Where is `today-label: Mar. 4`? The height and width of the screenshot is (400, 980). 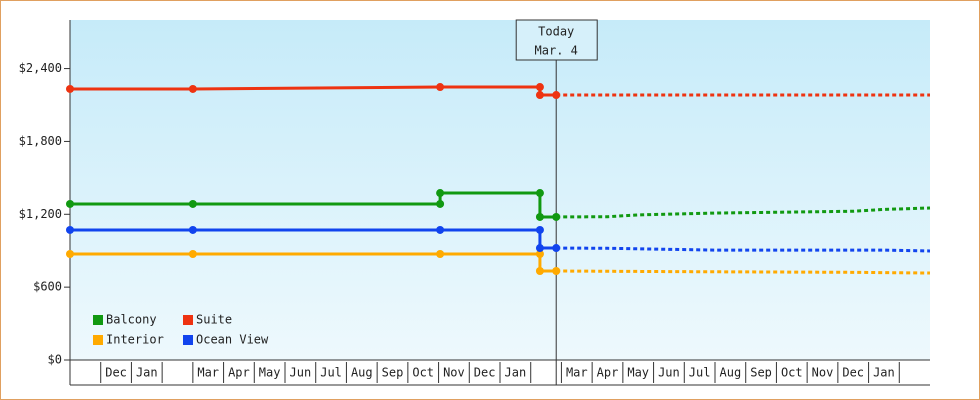 today-label: Mar. 4 is located at coordinates (556, 51).